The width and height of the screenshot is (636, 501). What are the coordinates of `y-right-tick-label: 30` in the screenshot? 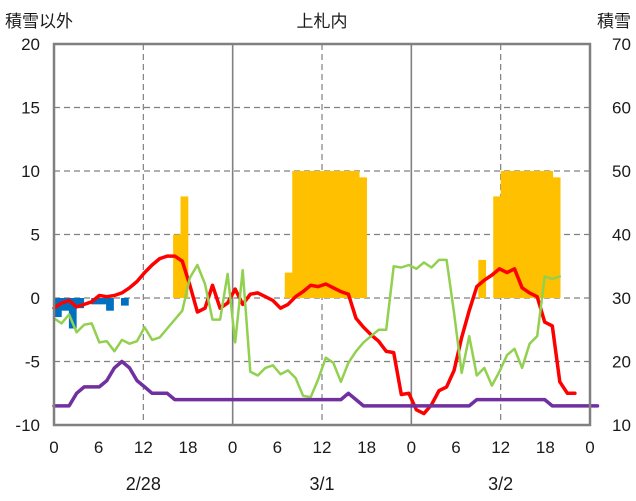 It's located at (621, 298).